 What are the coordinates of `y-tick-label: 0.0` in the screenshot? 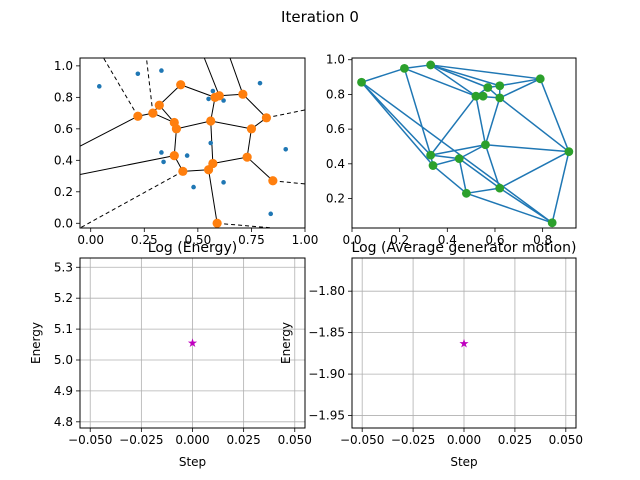 It's located at (63, 223).